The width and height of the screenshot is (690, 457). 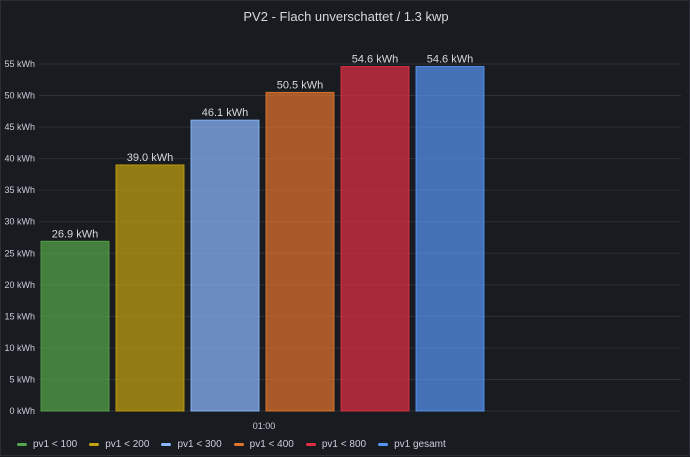 I want to click on y-tick-label: 55 kWh, so click(x=19, y=64).